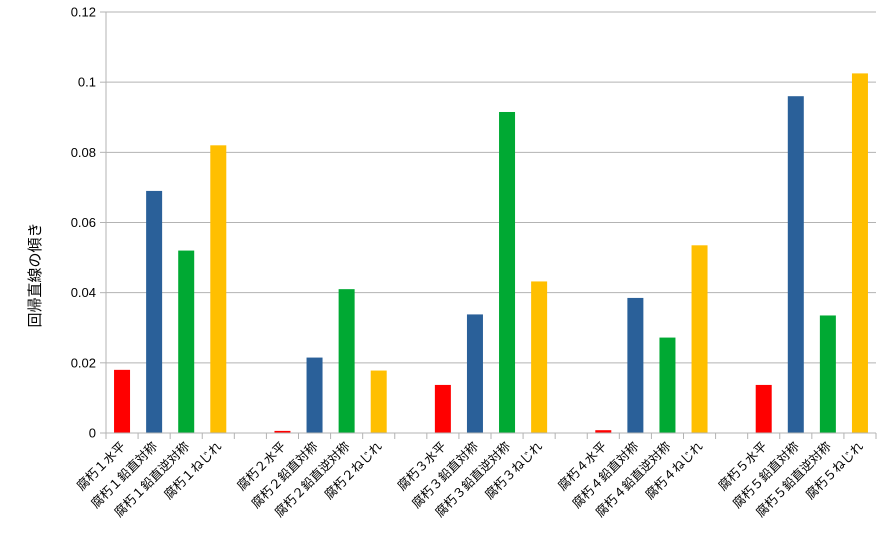 The height and width of the screenshot is (548, 894). I want to click on y-tick-label: 0.06, so click(83, 222).